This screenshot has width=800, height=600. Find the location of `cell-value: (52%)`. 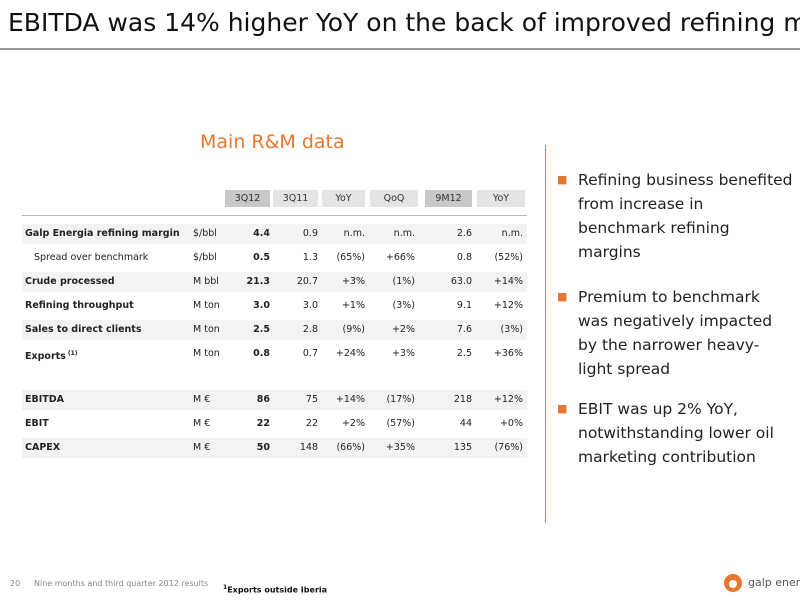

cell-value: (52%) is located at coordinates (508, 257).